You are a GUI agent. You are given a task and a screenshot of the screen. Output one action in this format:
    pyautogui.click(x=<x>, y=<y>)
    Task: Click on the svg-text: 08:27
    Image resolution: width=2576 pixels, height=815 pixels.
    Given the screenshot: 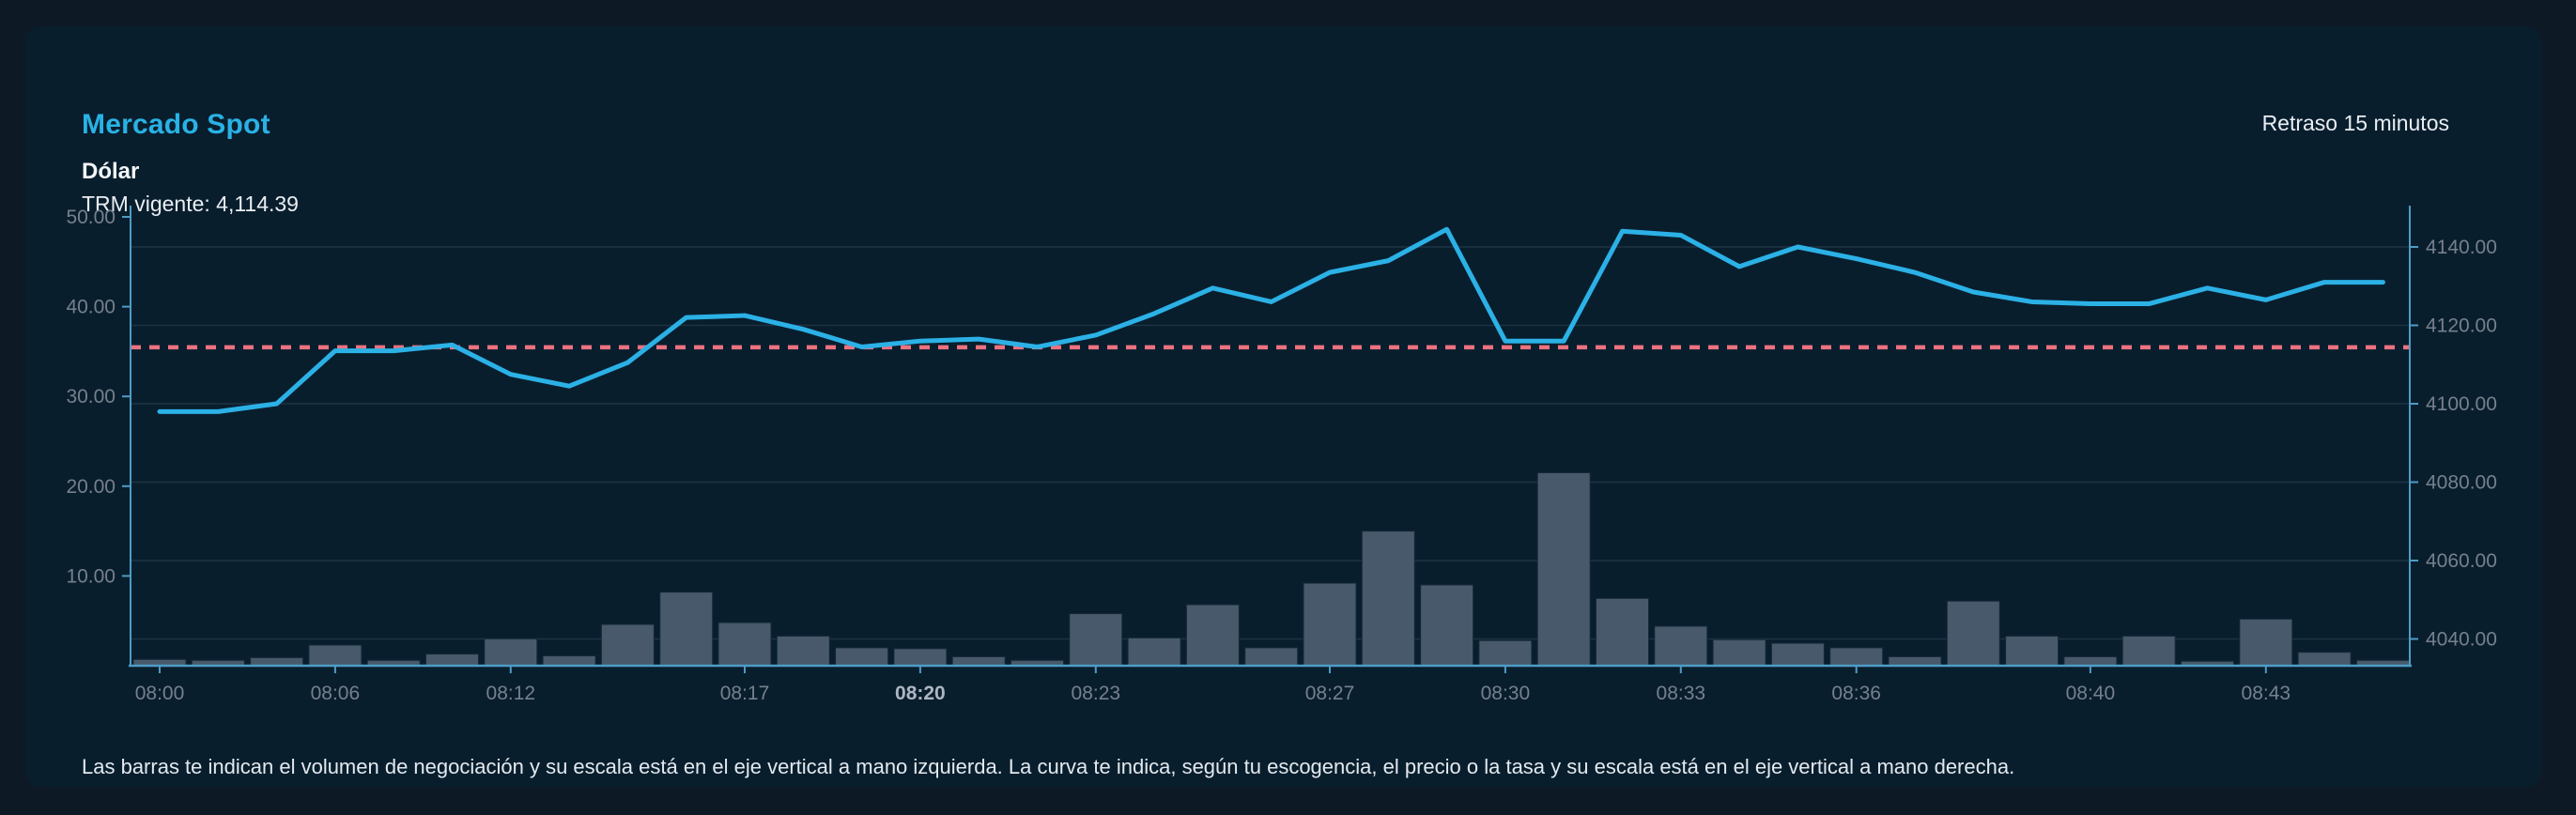 What is the action you would take?
    pyautogui.click(x=1330, y=693)
    